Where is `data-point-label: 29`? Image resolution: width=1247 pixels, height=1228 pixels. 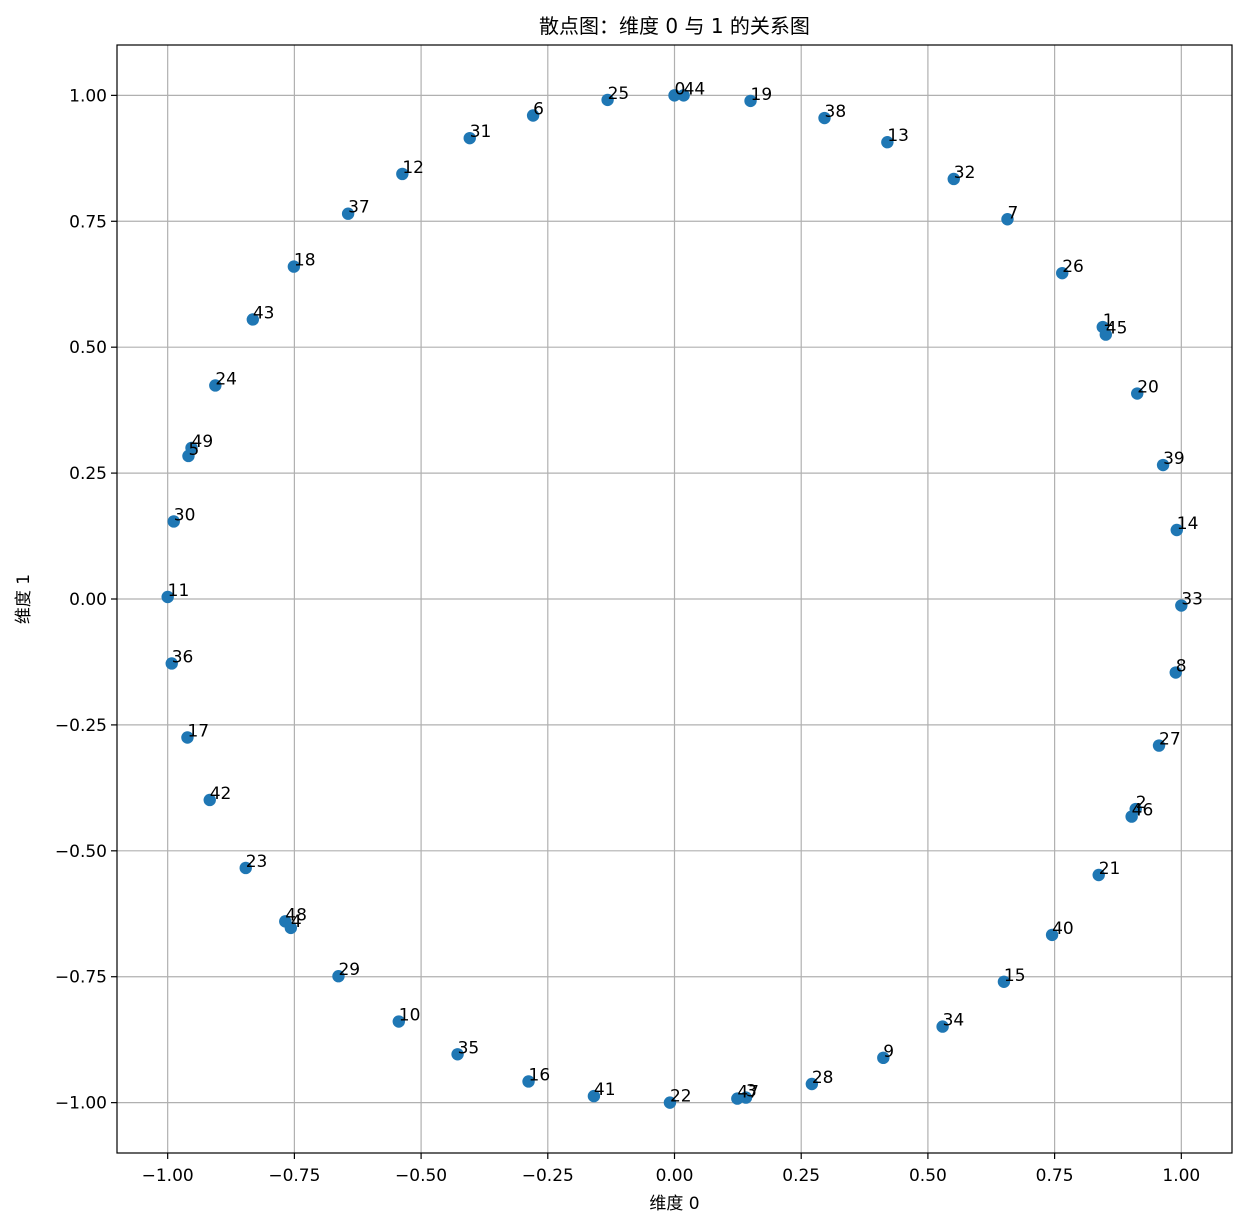
data-point-label: 29 is located at coordinates (349, 970).